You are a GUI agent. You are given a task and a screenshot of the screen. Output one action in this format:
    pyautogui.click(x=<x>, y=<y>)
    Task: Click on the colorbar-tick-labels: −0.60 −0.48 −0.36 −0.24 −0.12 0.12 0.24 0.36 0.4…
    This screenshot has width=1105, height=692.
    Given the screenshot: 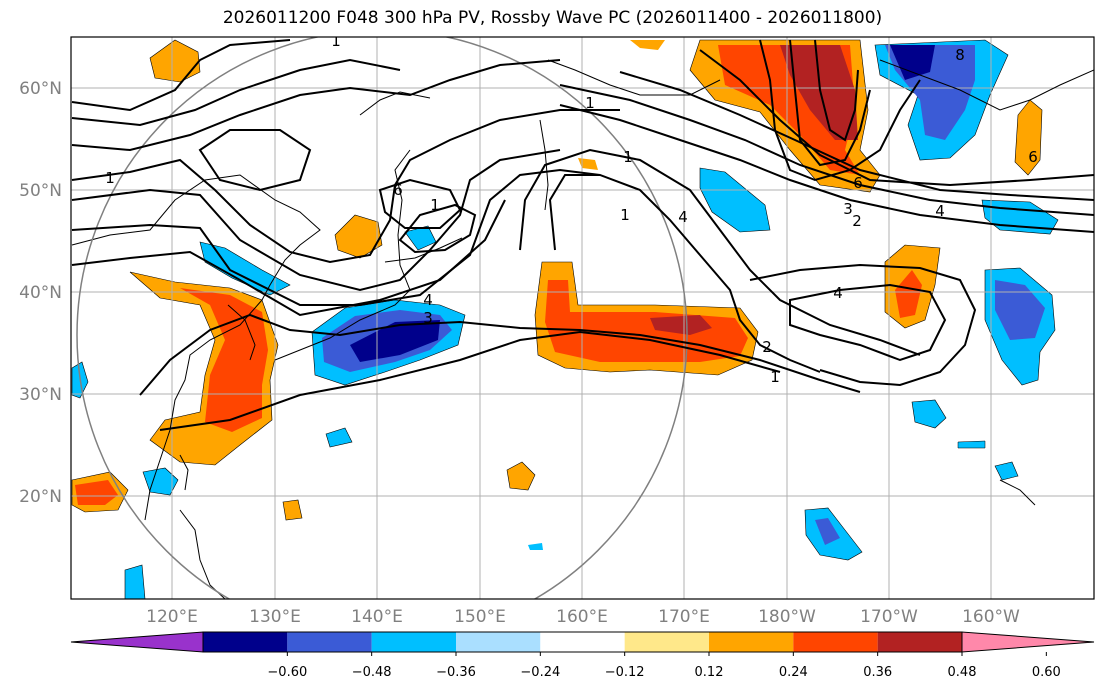 What is the action you would take?
    pyautogui.click(x=664, y=666)
    